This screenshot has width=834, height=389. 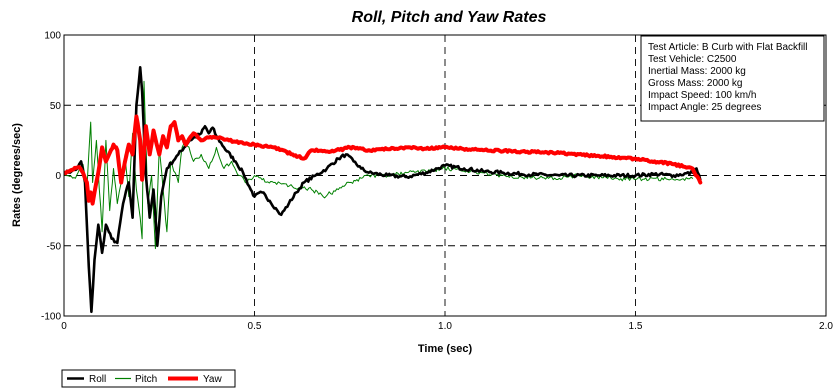 I want to click on legend-label-yaw: Yaw, so click(x=212, y=379).